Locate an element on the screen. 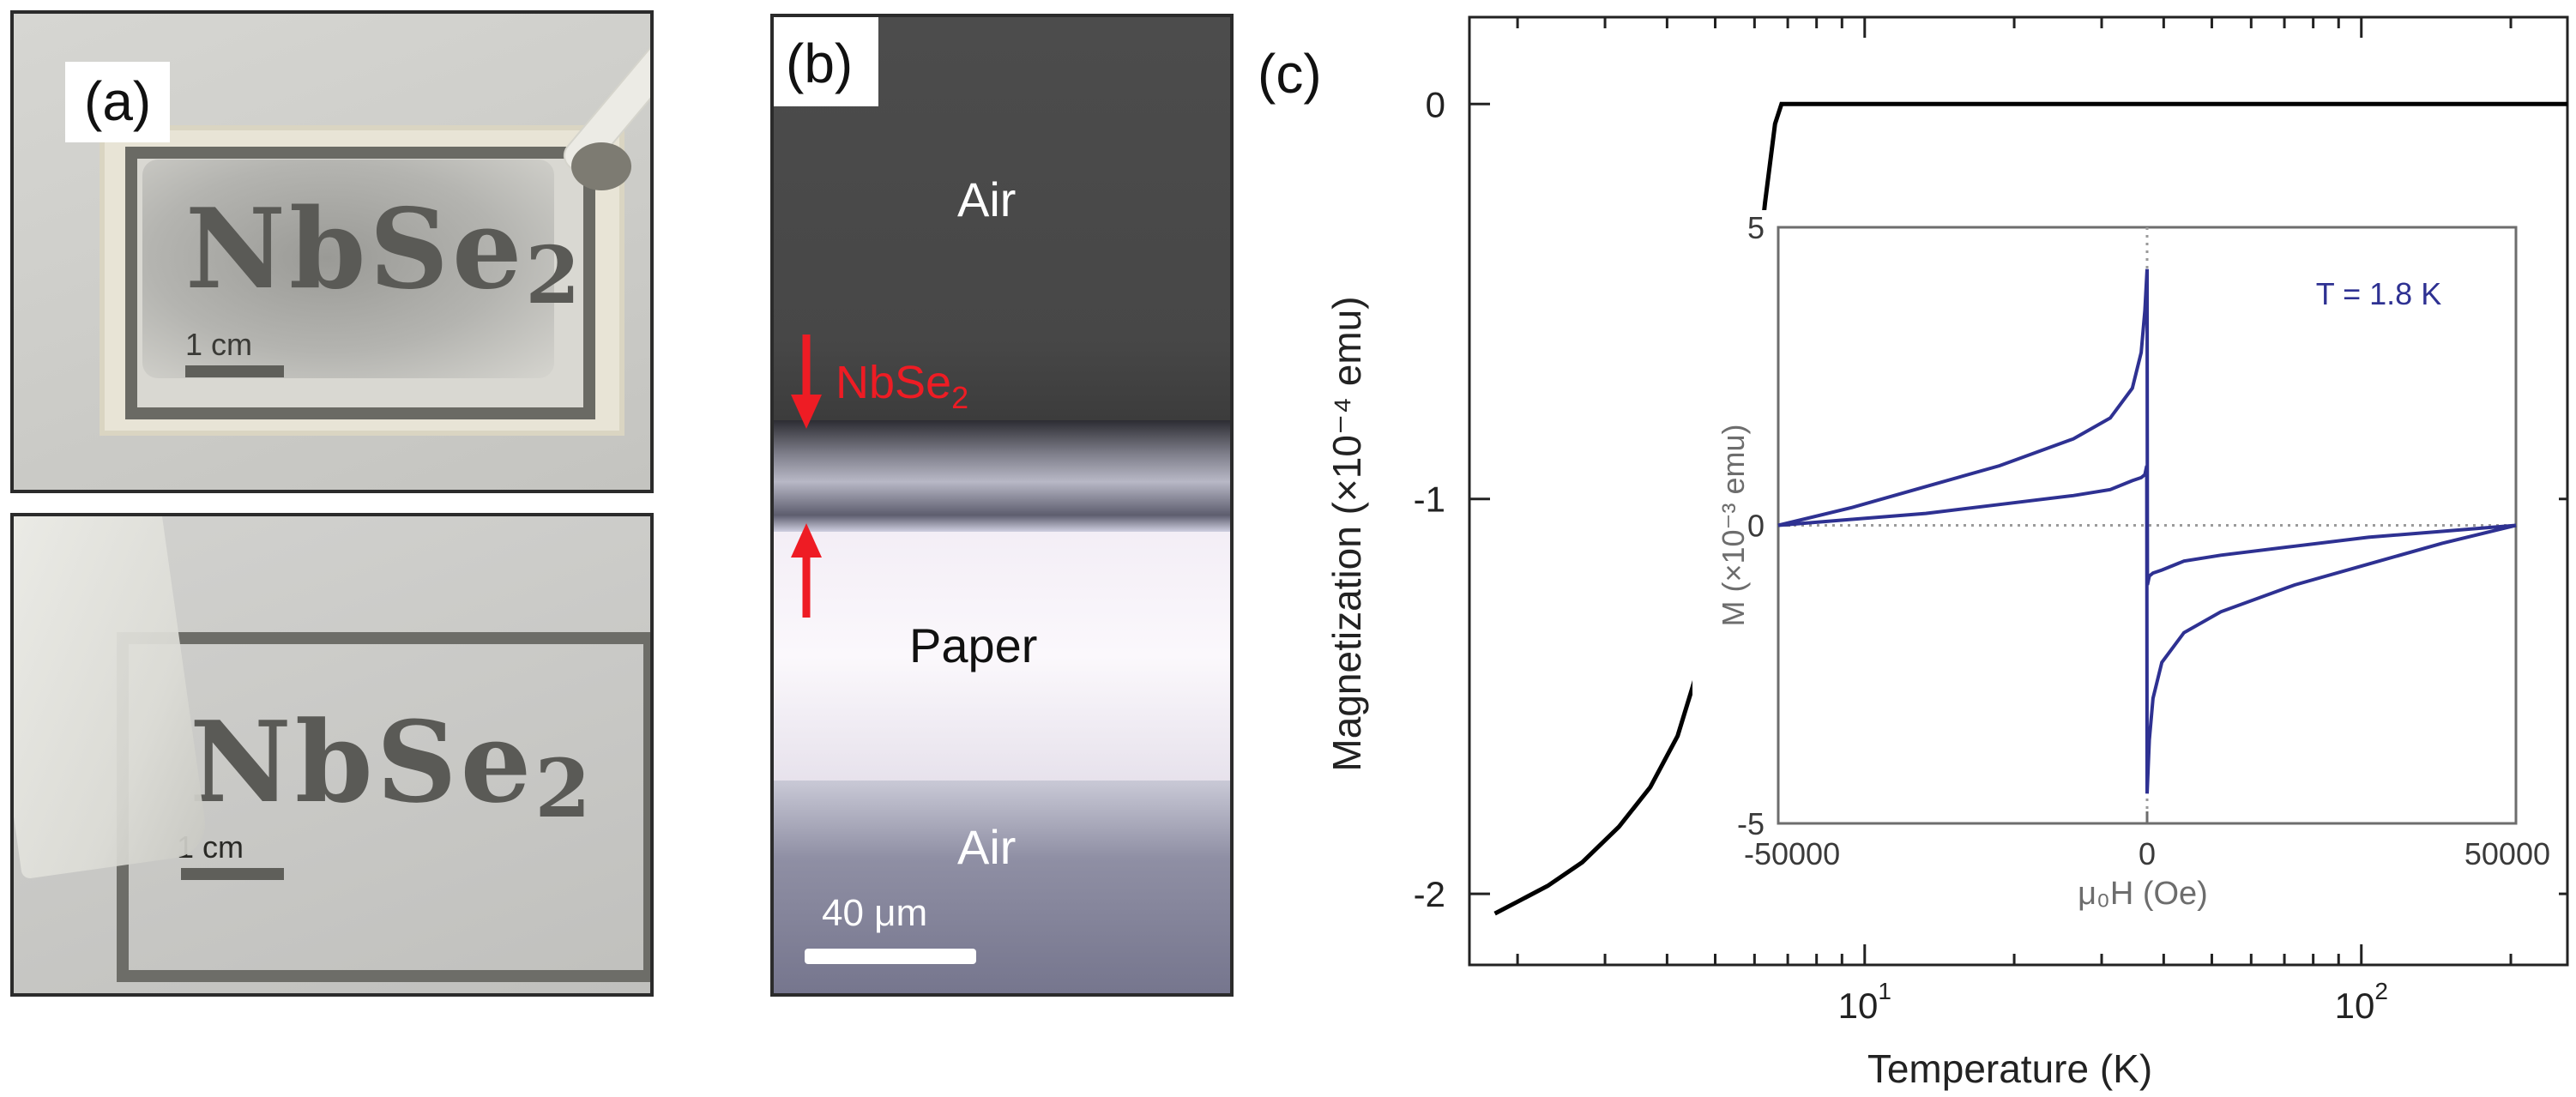  scale-bar-top is located at coordinates (234, 371).